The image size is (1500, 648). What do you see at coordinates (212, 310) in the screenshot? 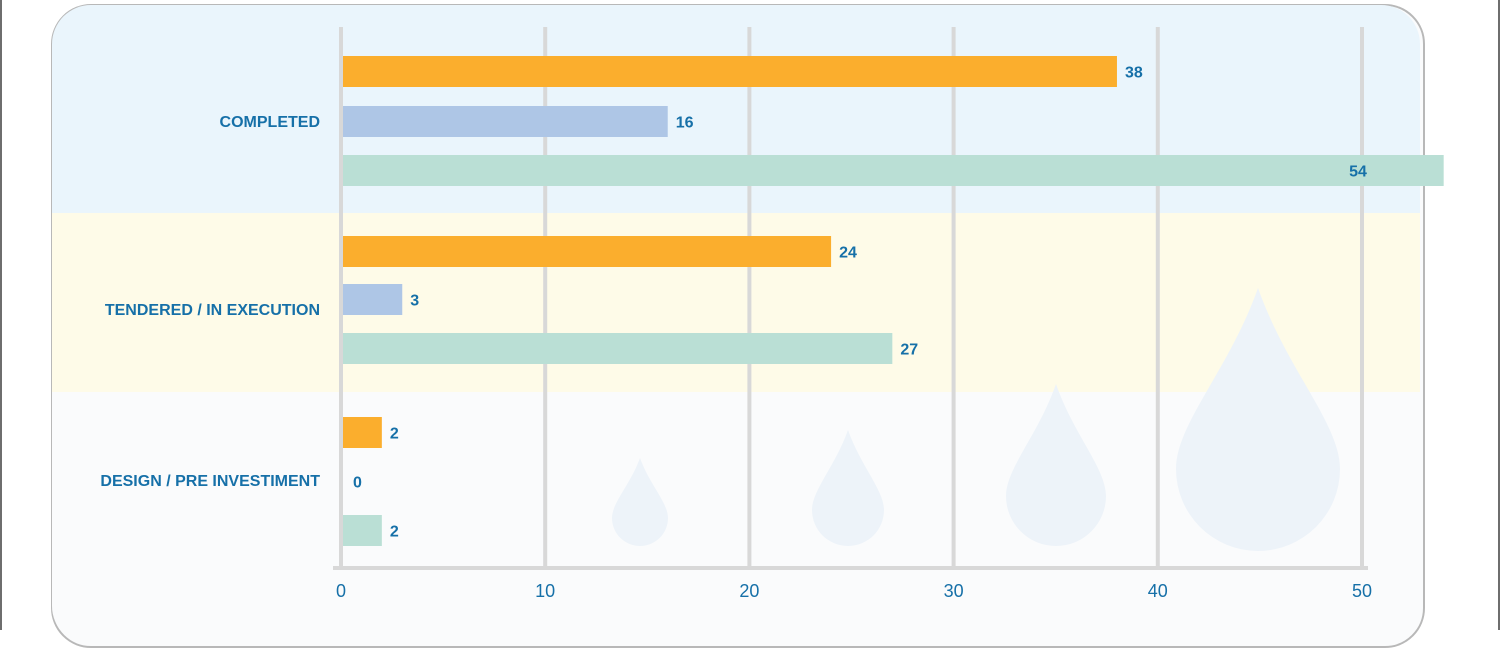
I see `category-label: TENDERED / IN EXECUTION` at bounding box center [212, 310].